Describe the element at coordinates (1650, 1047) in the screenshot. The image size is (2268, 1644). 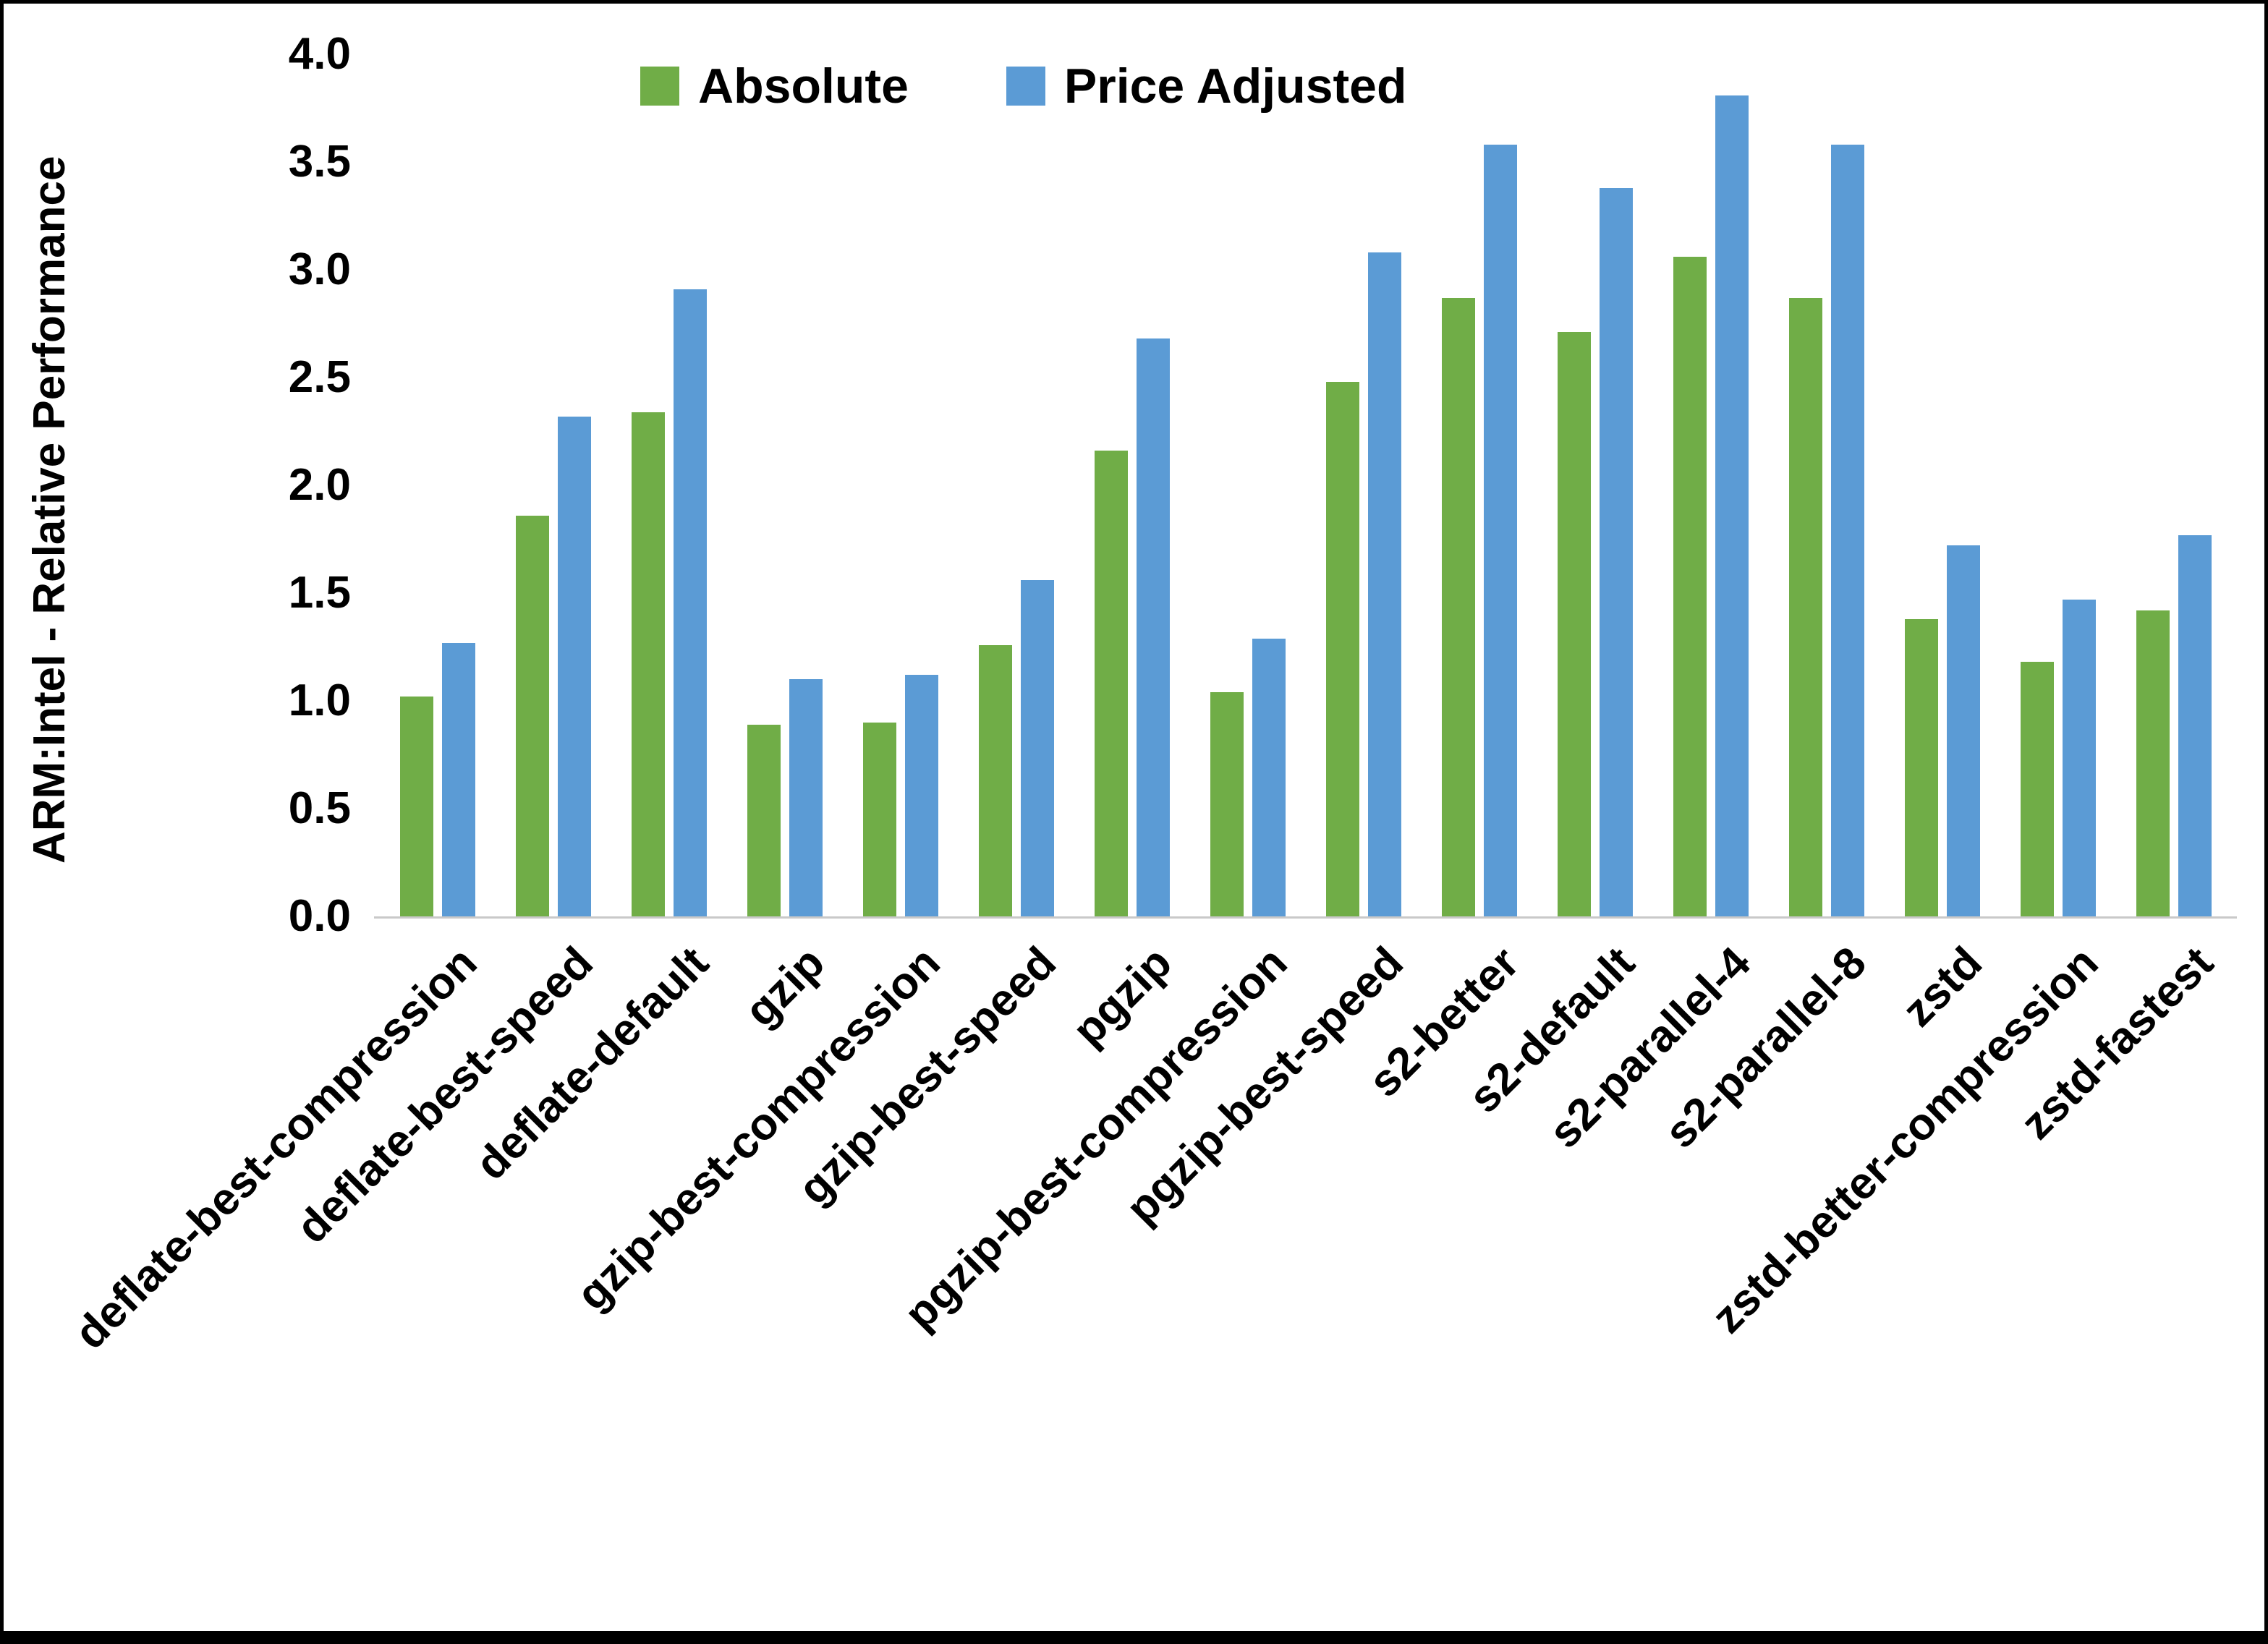
I see `x-axis-label: s2-parallel-4` at that location.